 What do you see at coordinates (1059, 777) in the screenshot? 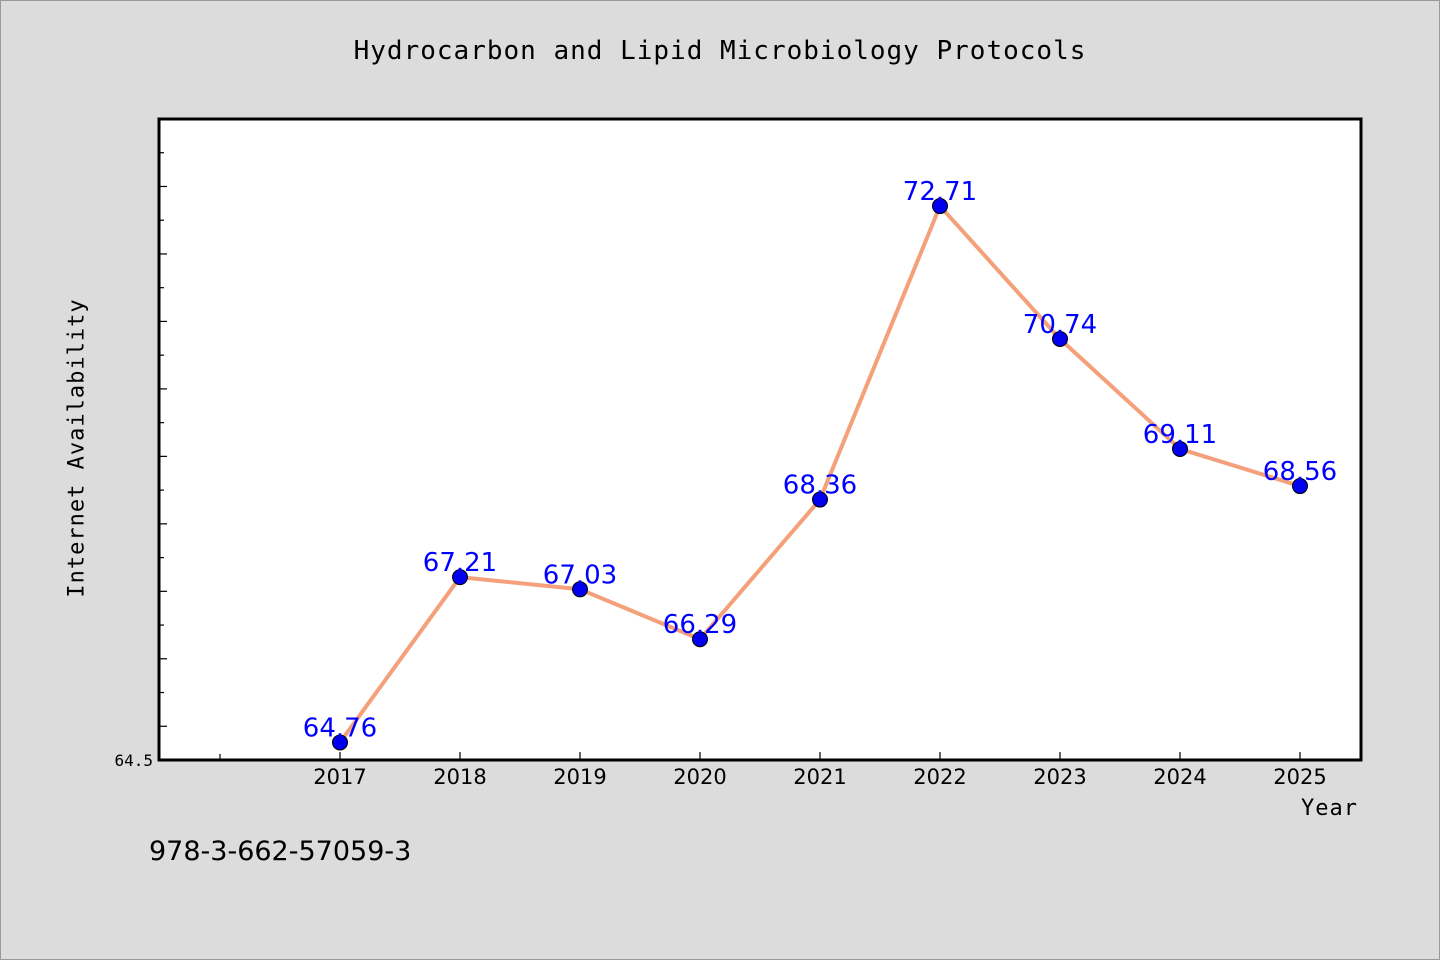
I see `x-tick-label: 2023` at bounding box center [1059, 777].